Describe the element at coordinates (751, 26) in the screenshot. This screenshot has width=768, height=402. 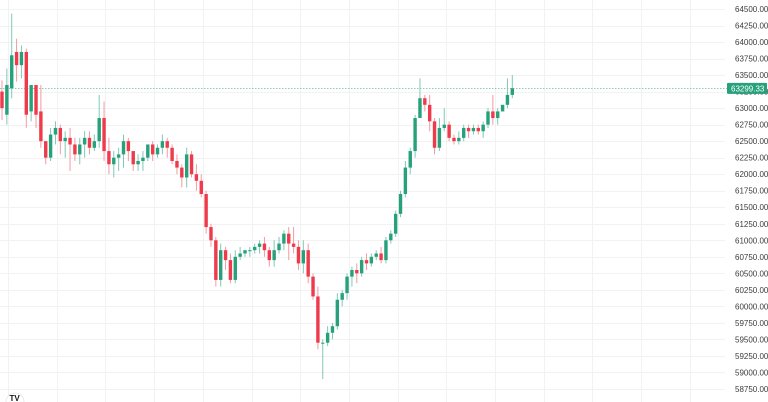
I see `price-axis-label: 64250.00` at that location.